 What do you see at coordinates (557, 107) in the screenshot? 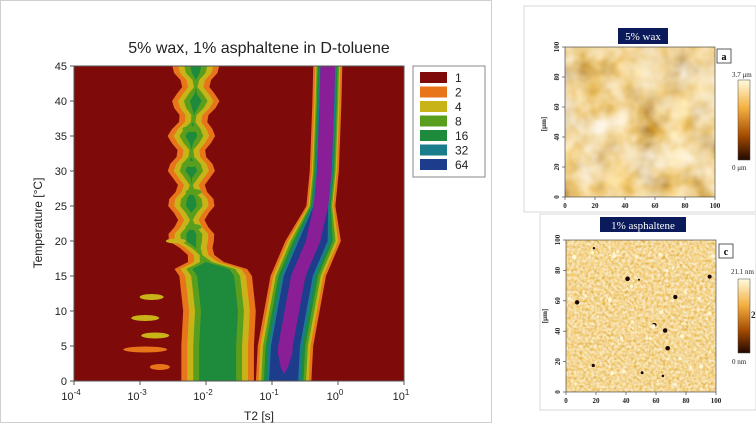
I see `afm-y-tick-label: 60` at bounding box center [557, 107].